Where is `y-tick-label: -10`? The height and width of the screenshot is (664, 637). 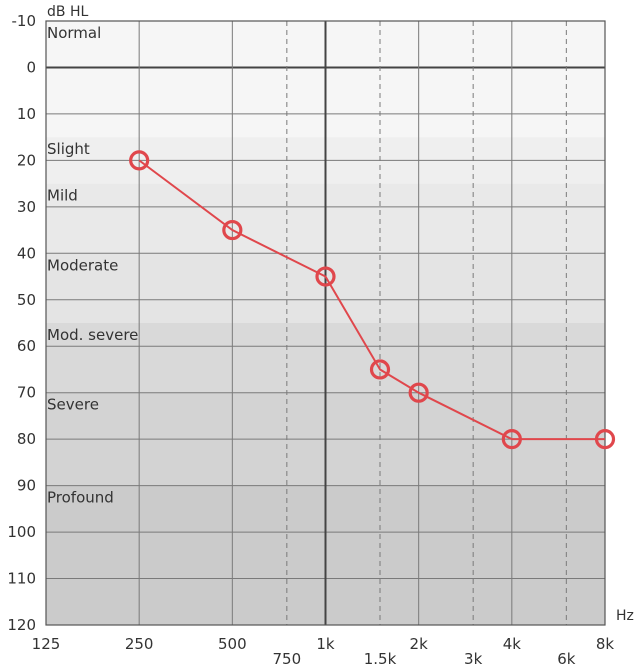
y-tick-label: -10 is located at coordinates (24, 21).